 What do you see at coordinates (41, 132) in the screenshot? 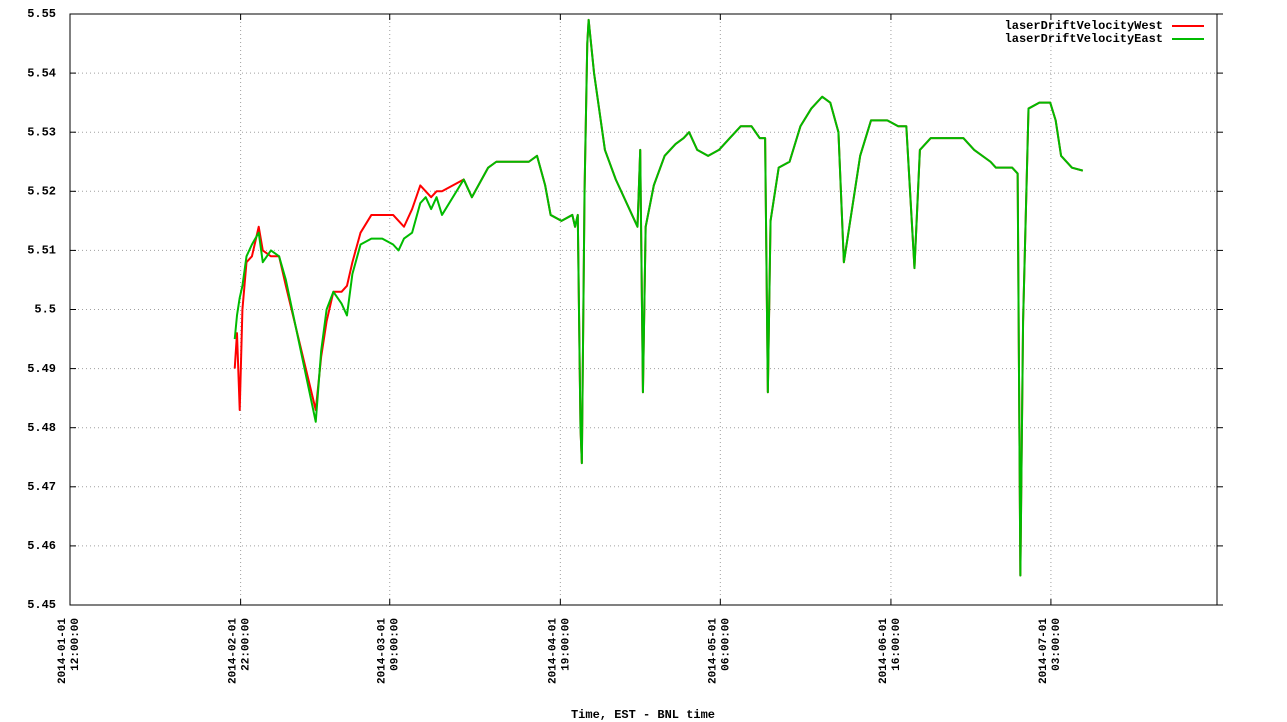
I see `y-tick-label: 5.53` at bounding box center [41, 132].